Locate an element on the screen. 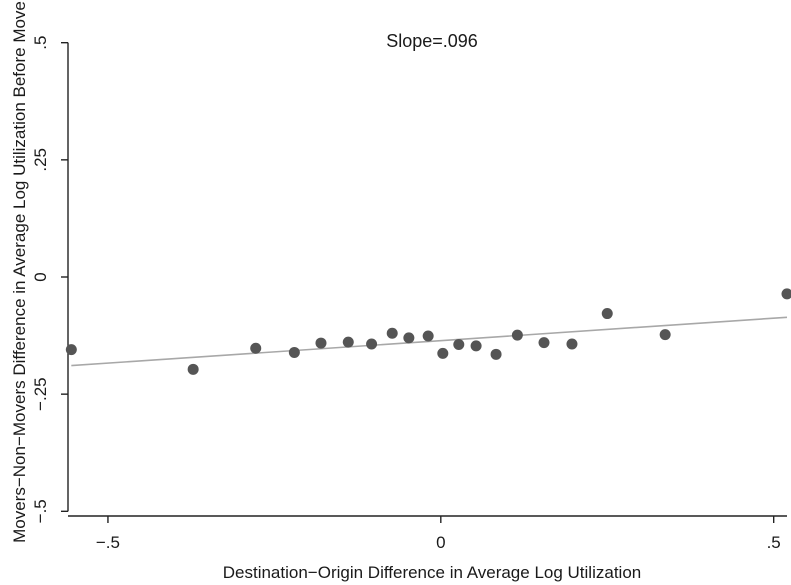 The width and height of the screenshot is (791, 585). y-axis: −.5 −.25 0 .25 .5 is located at coordinates (50, 279).